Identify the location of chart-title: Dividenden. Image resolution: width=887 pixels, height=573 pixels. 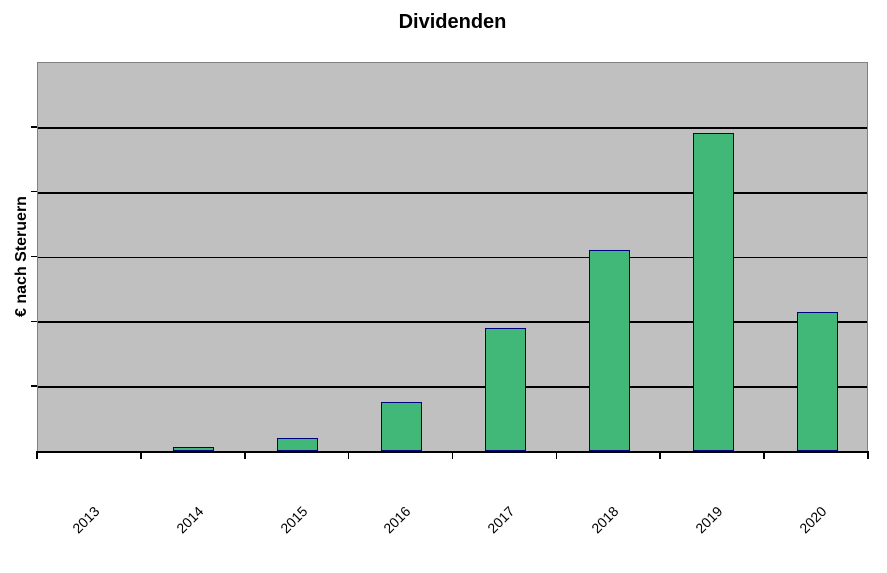
(452, 22).